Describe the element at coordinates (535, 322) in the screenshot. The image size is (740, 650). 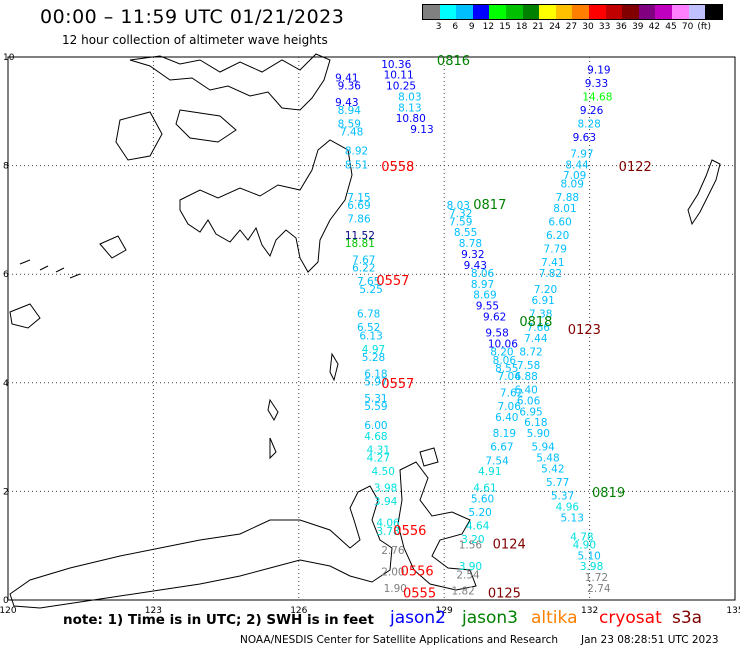
I see `pass-time-label: 0818` at that location.